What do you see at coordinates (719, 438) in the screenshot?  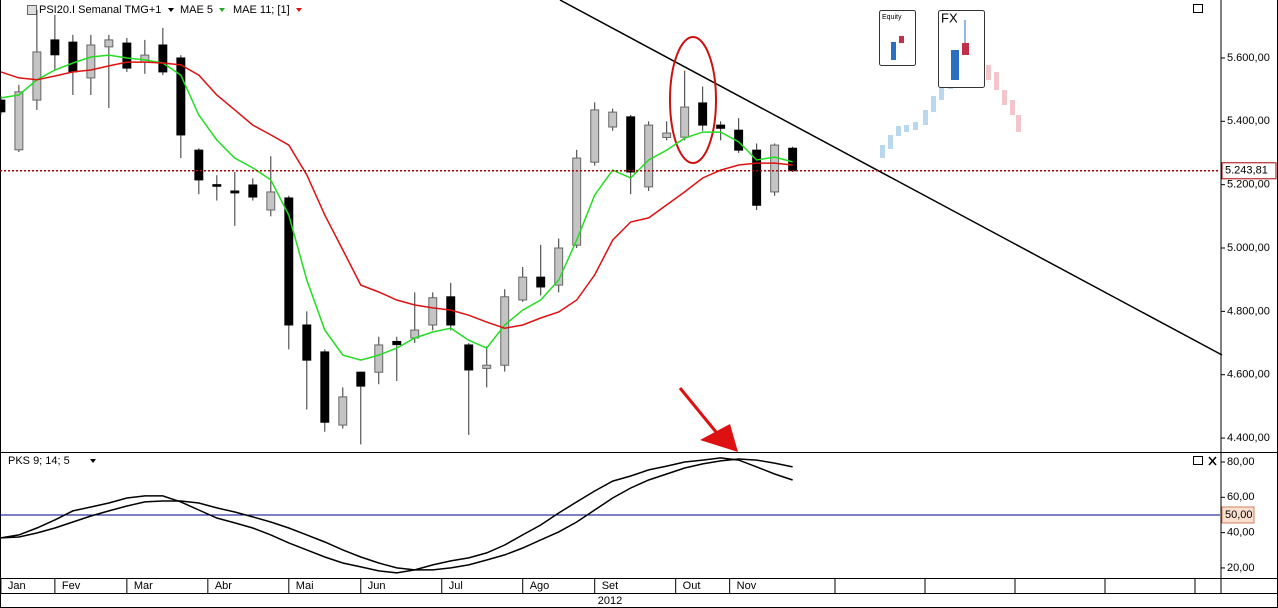 I see `arrow-head` at bounding box center [719, 438].